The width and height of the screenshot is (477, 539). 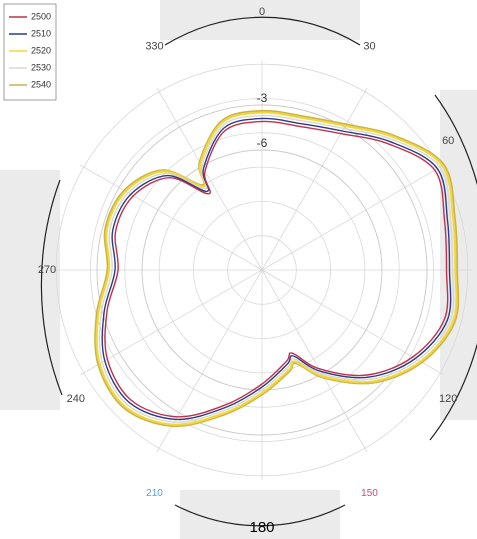 What do you see at coordinates (262, 143) in the screenshot?
I see `r-tick-label: -6` at bounding box center [262, 143].